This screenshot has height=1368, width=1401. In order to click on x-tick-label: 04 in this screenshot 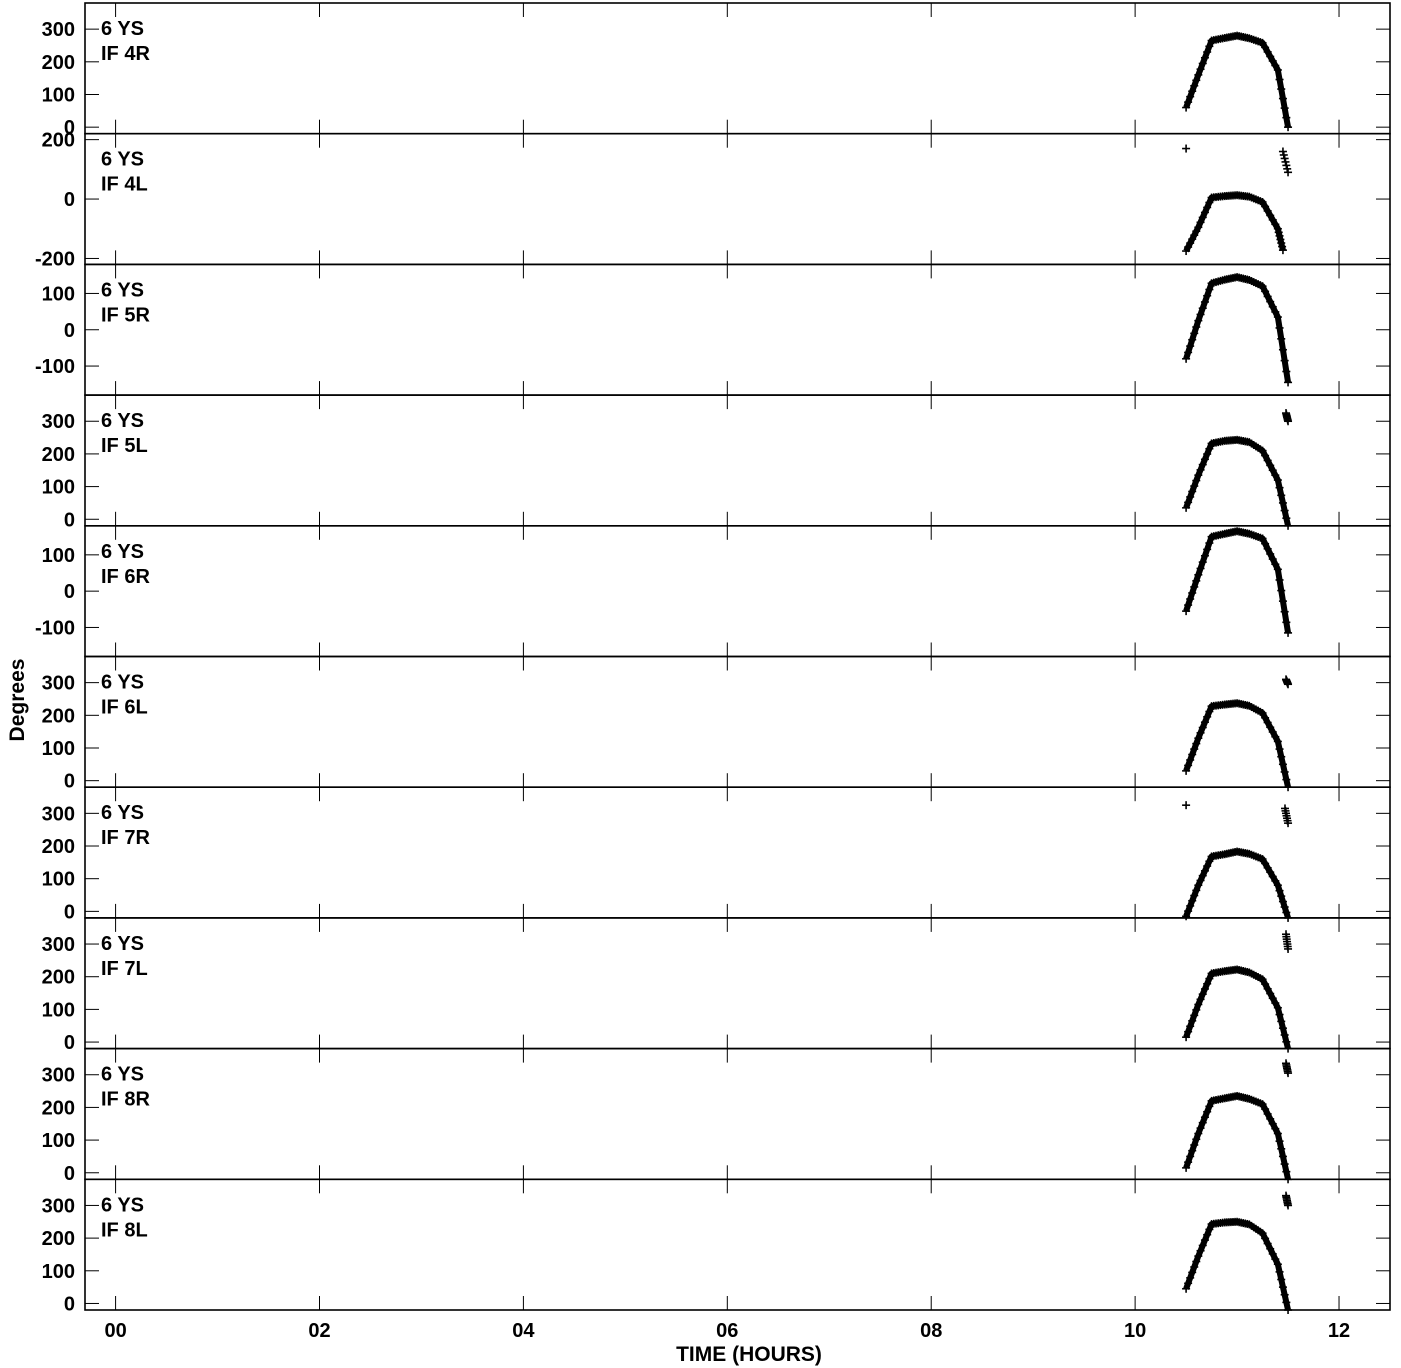, I will do `click(523, 1331)`.